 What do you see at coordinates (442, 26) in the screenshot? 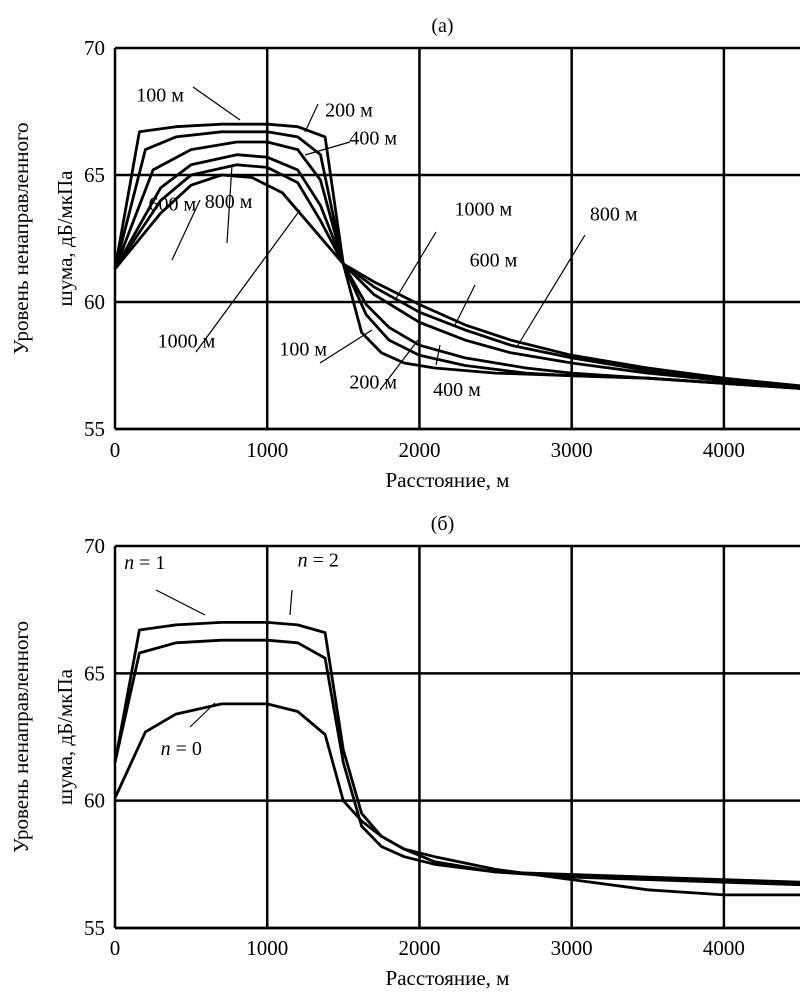
I see `chart-title: (а)` at bounding box center [442, 26].